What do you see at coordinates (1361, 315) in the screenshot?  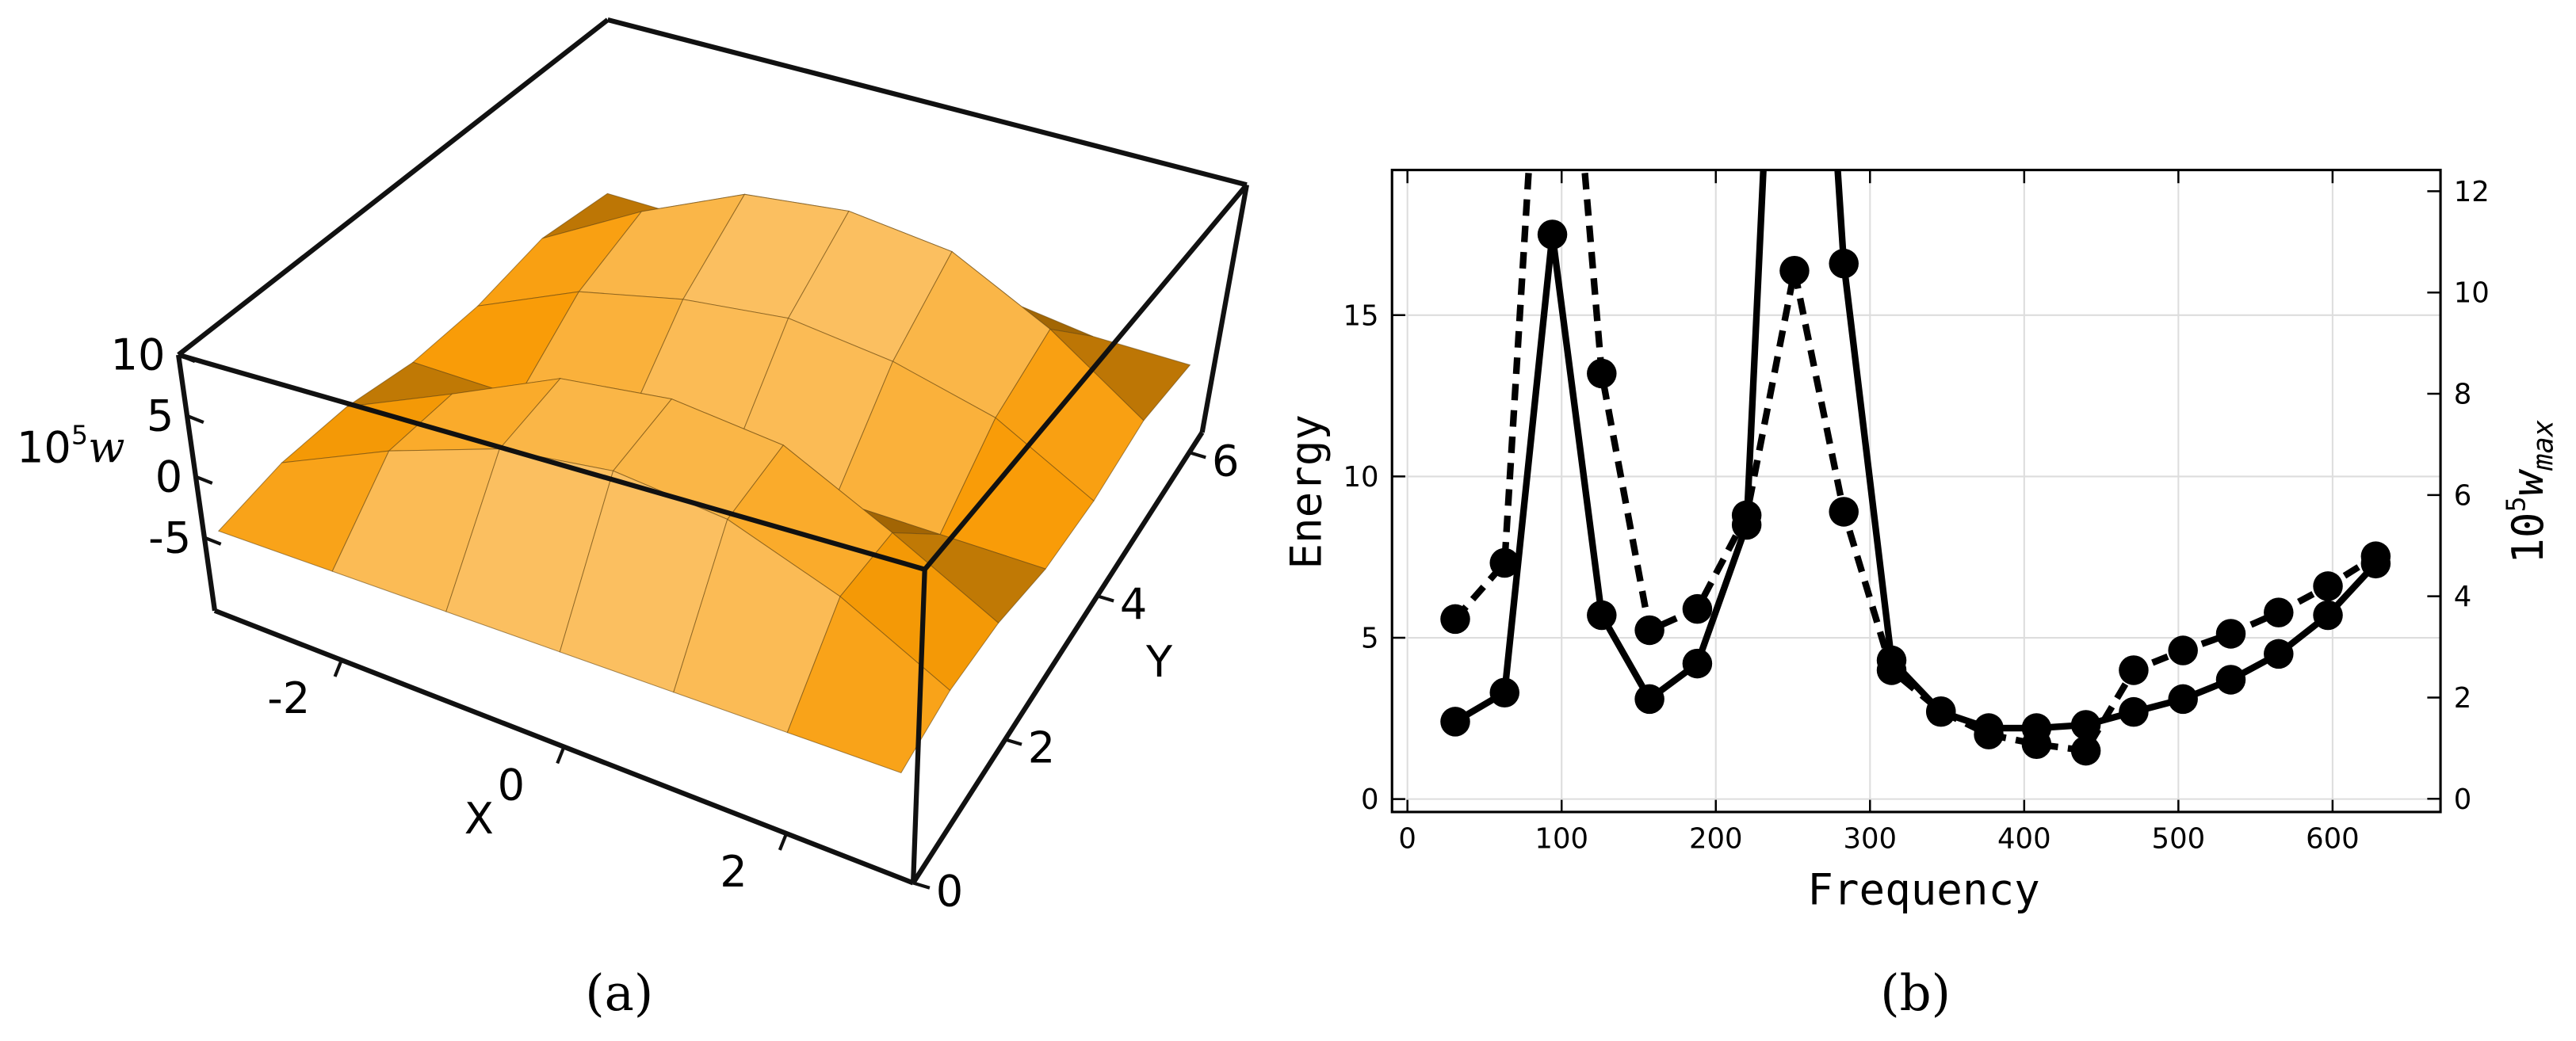 I see `y-tick-label: 15` at bounding box center [1361, 315].